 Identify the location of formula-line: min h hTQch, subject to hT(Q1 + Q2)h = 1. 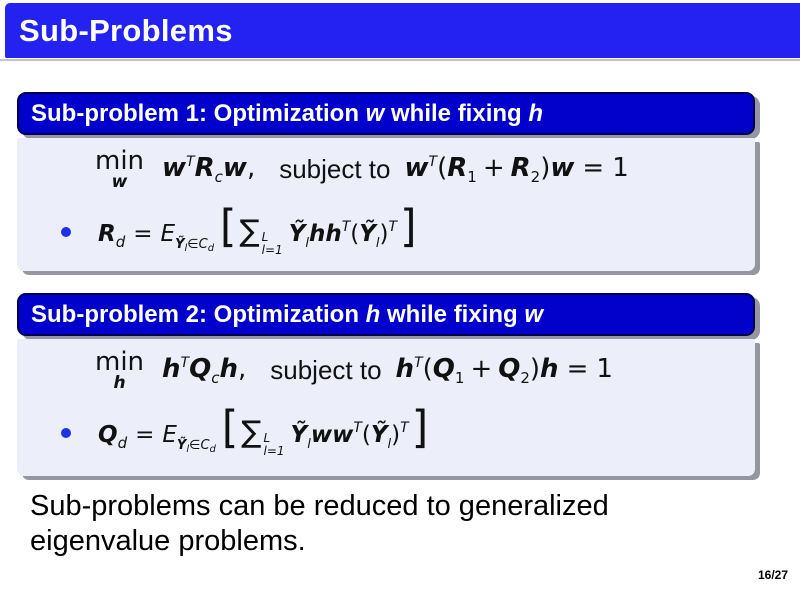
(386, 365).